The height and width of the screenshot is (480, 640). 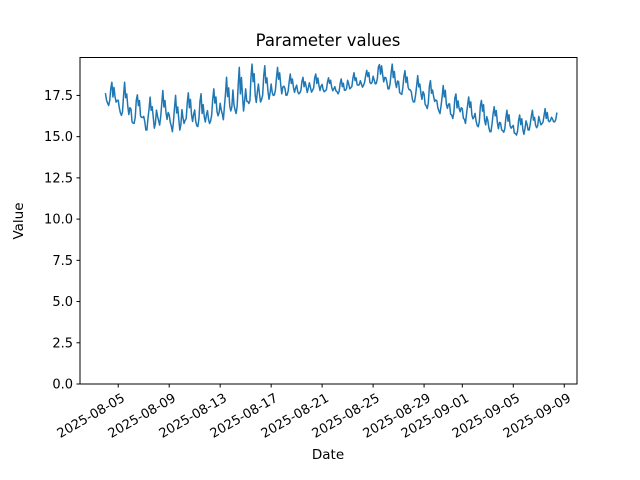 I want to click on y-tick-label: 15.0, so click(x=58, y=137).